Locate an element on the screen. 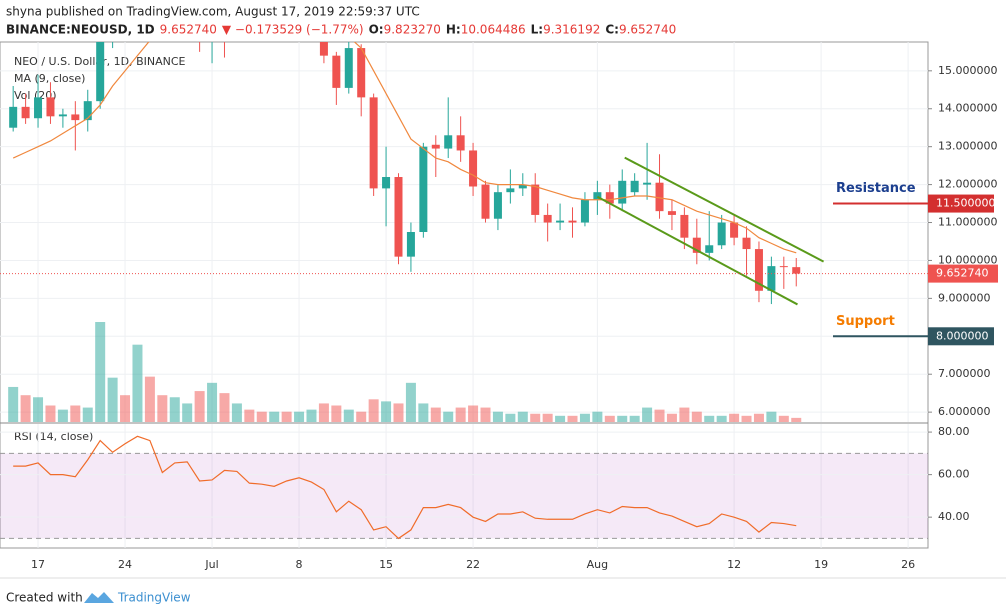 This screenshot has height=615, width=1006. x-tick-label: Jul is located at coordinates (211, 564).